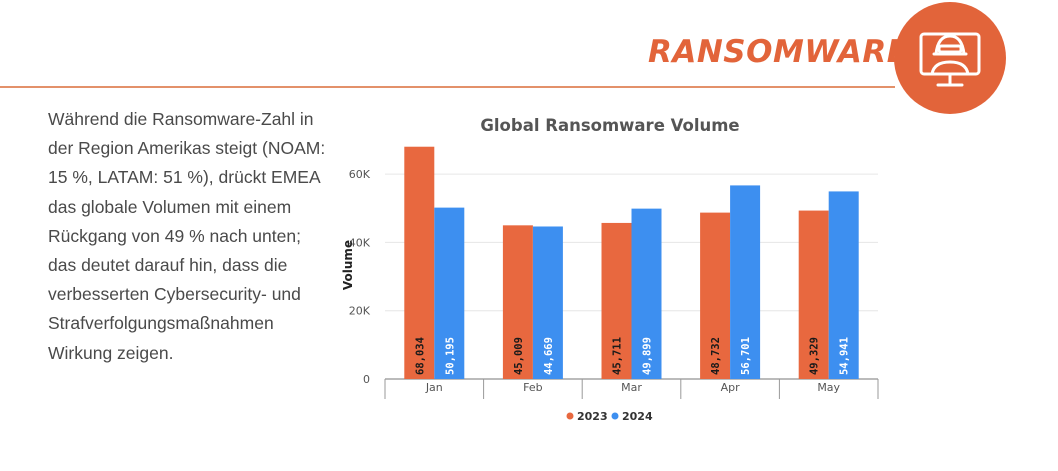 The height and width of the screenshot is (471, 1058). I want to click on bar-2024-feb, so click(547, 302).